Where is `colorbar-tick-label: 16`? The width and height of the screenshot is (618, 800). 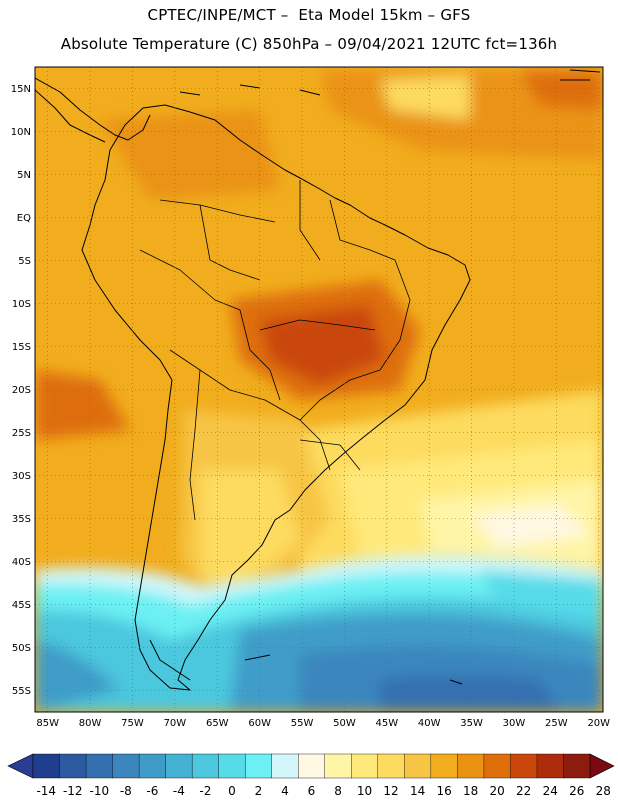 colorbar-tick-label: 16 is located at coordinates (443, 791).